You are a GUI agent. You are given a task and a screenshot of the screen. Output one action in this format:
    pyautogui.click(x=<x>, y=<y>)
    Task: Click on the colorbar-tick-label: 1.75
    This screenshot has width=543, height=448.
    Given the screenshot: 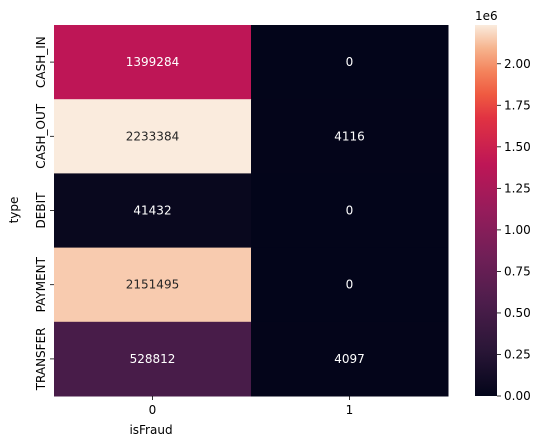 What is the action you would take?
    pyautogui.click(x=517, y=105)
    